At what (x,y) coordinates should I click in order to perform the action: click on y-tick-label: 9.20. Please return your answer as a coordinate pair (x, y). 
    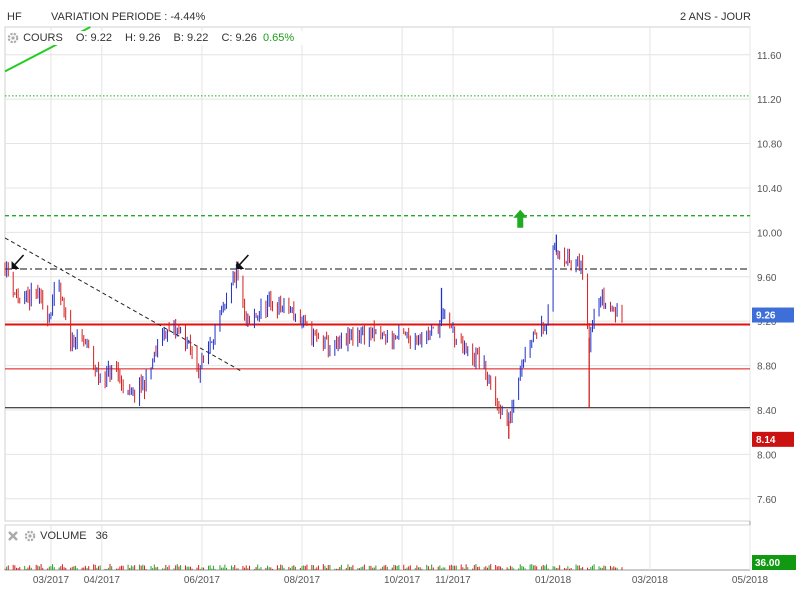
    Looking at the image, I should click on (767, 322).